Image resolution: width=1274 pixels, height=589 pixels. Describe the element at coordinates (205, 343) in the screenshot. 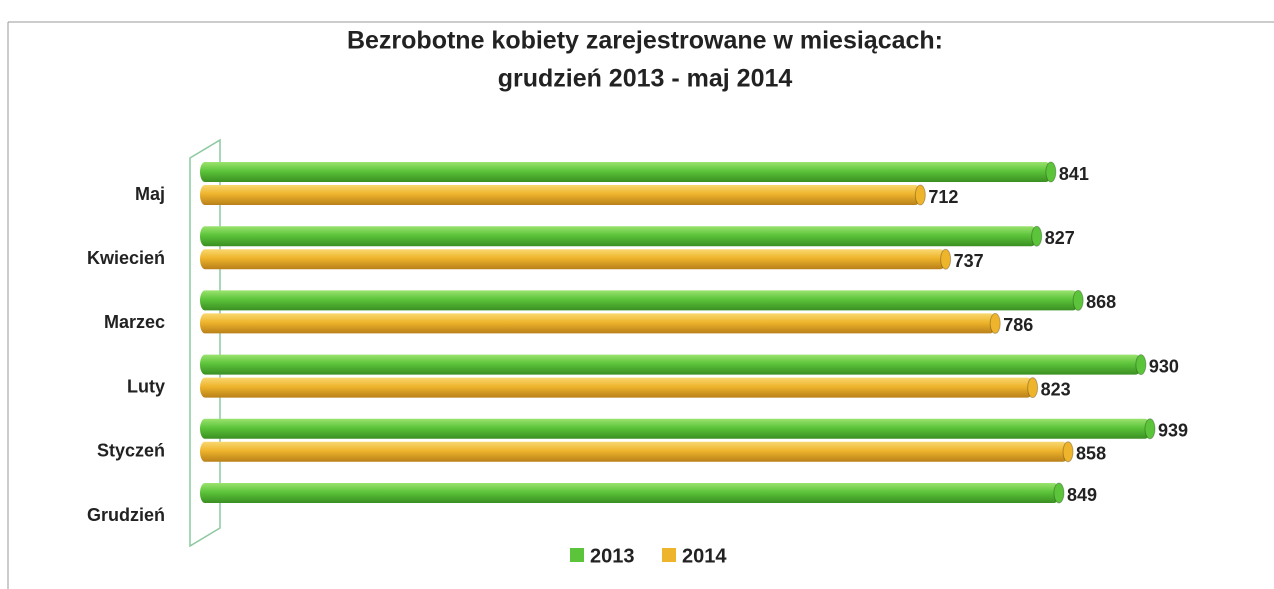

I see `axis-wall` at that location.